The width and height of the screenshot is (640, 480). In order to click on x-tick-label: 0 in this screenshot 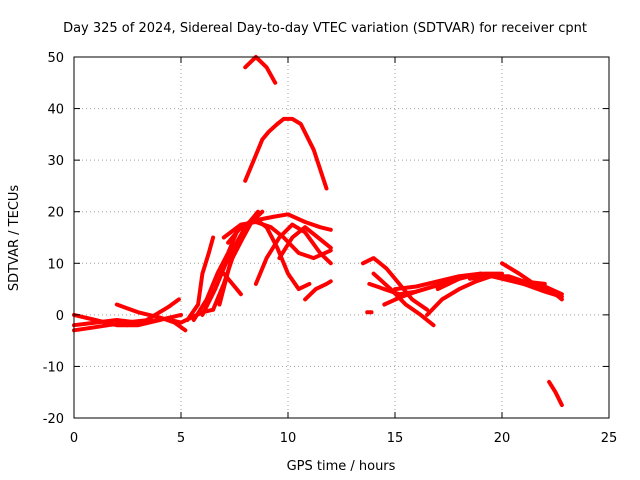, I will do `click(74, 438)`.